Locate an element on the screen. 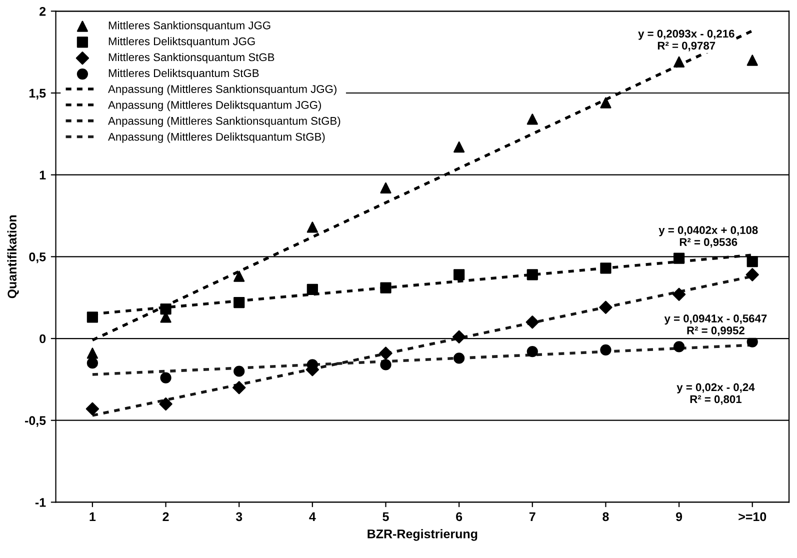 This screenshot has width=797, height=558. y-tick-label: 2 is located at coordinates (43, 11).